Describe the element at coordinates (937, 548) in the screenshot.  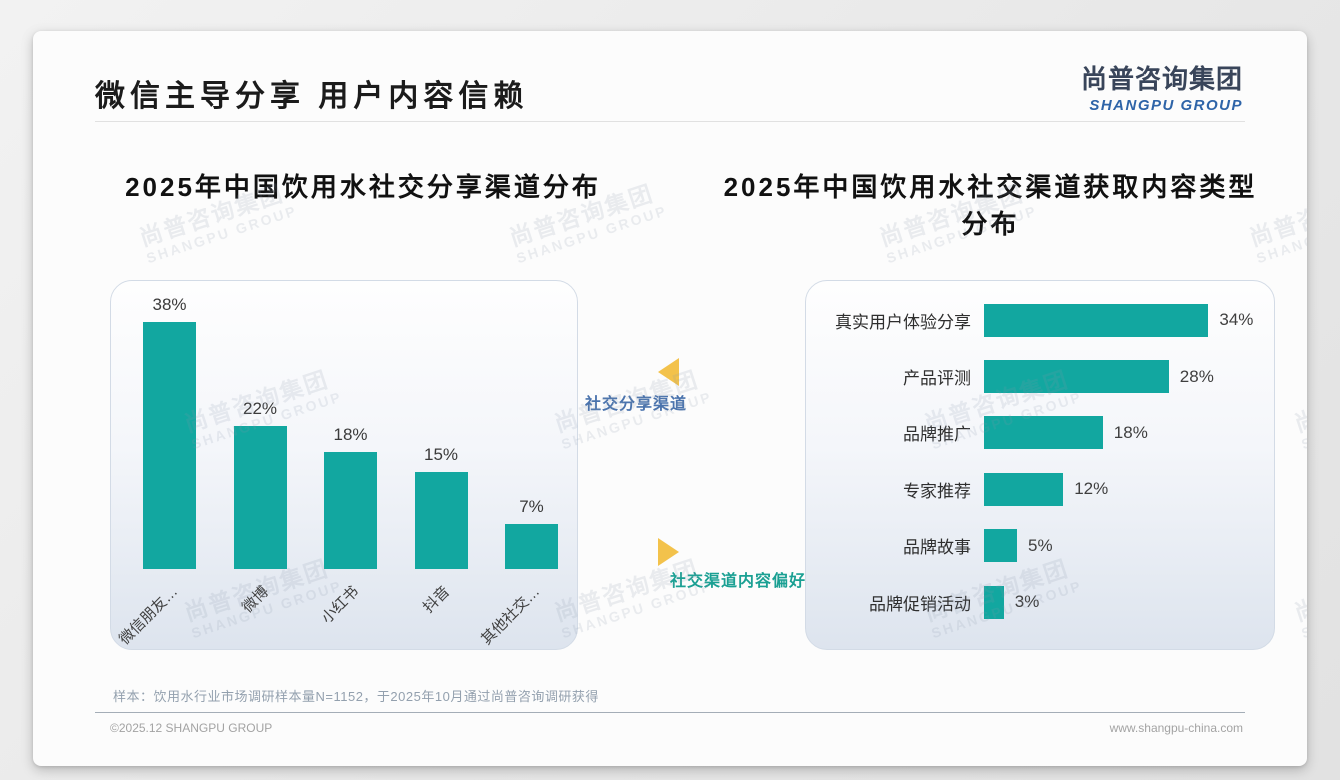
I see `hbar-category-label: 品牌故事` at that location.